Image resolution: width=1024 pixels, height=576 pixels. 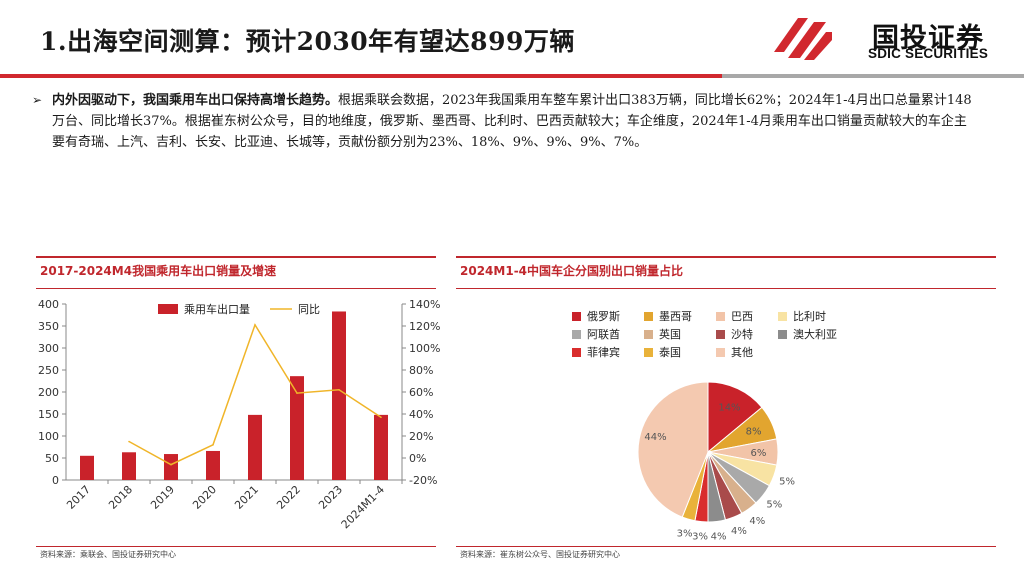 What do you see at coordinates (576, 316) in the screenshot?
I see `legend-swatch-俄罗斯` at bounding box center [576, 316].